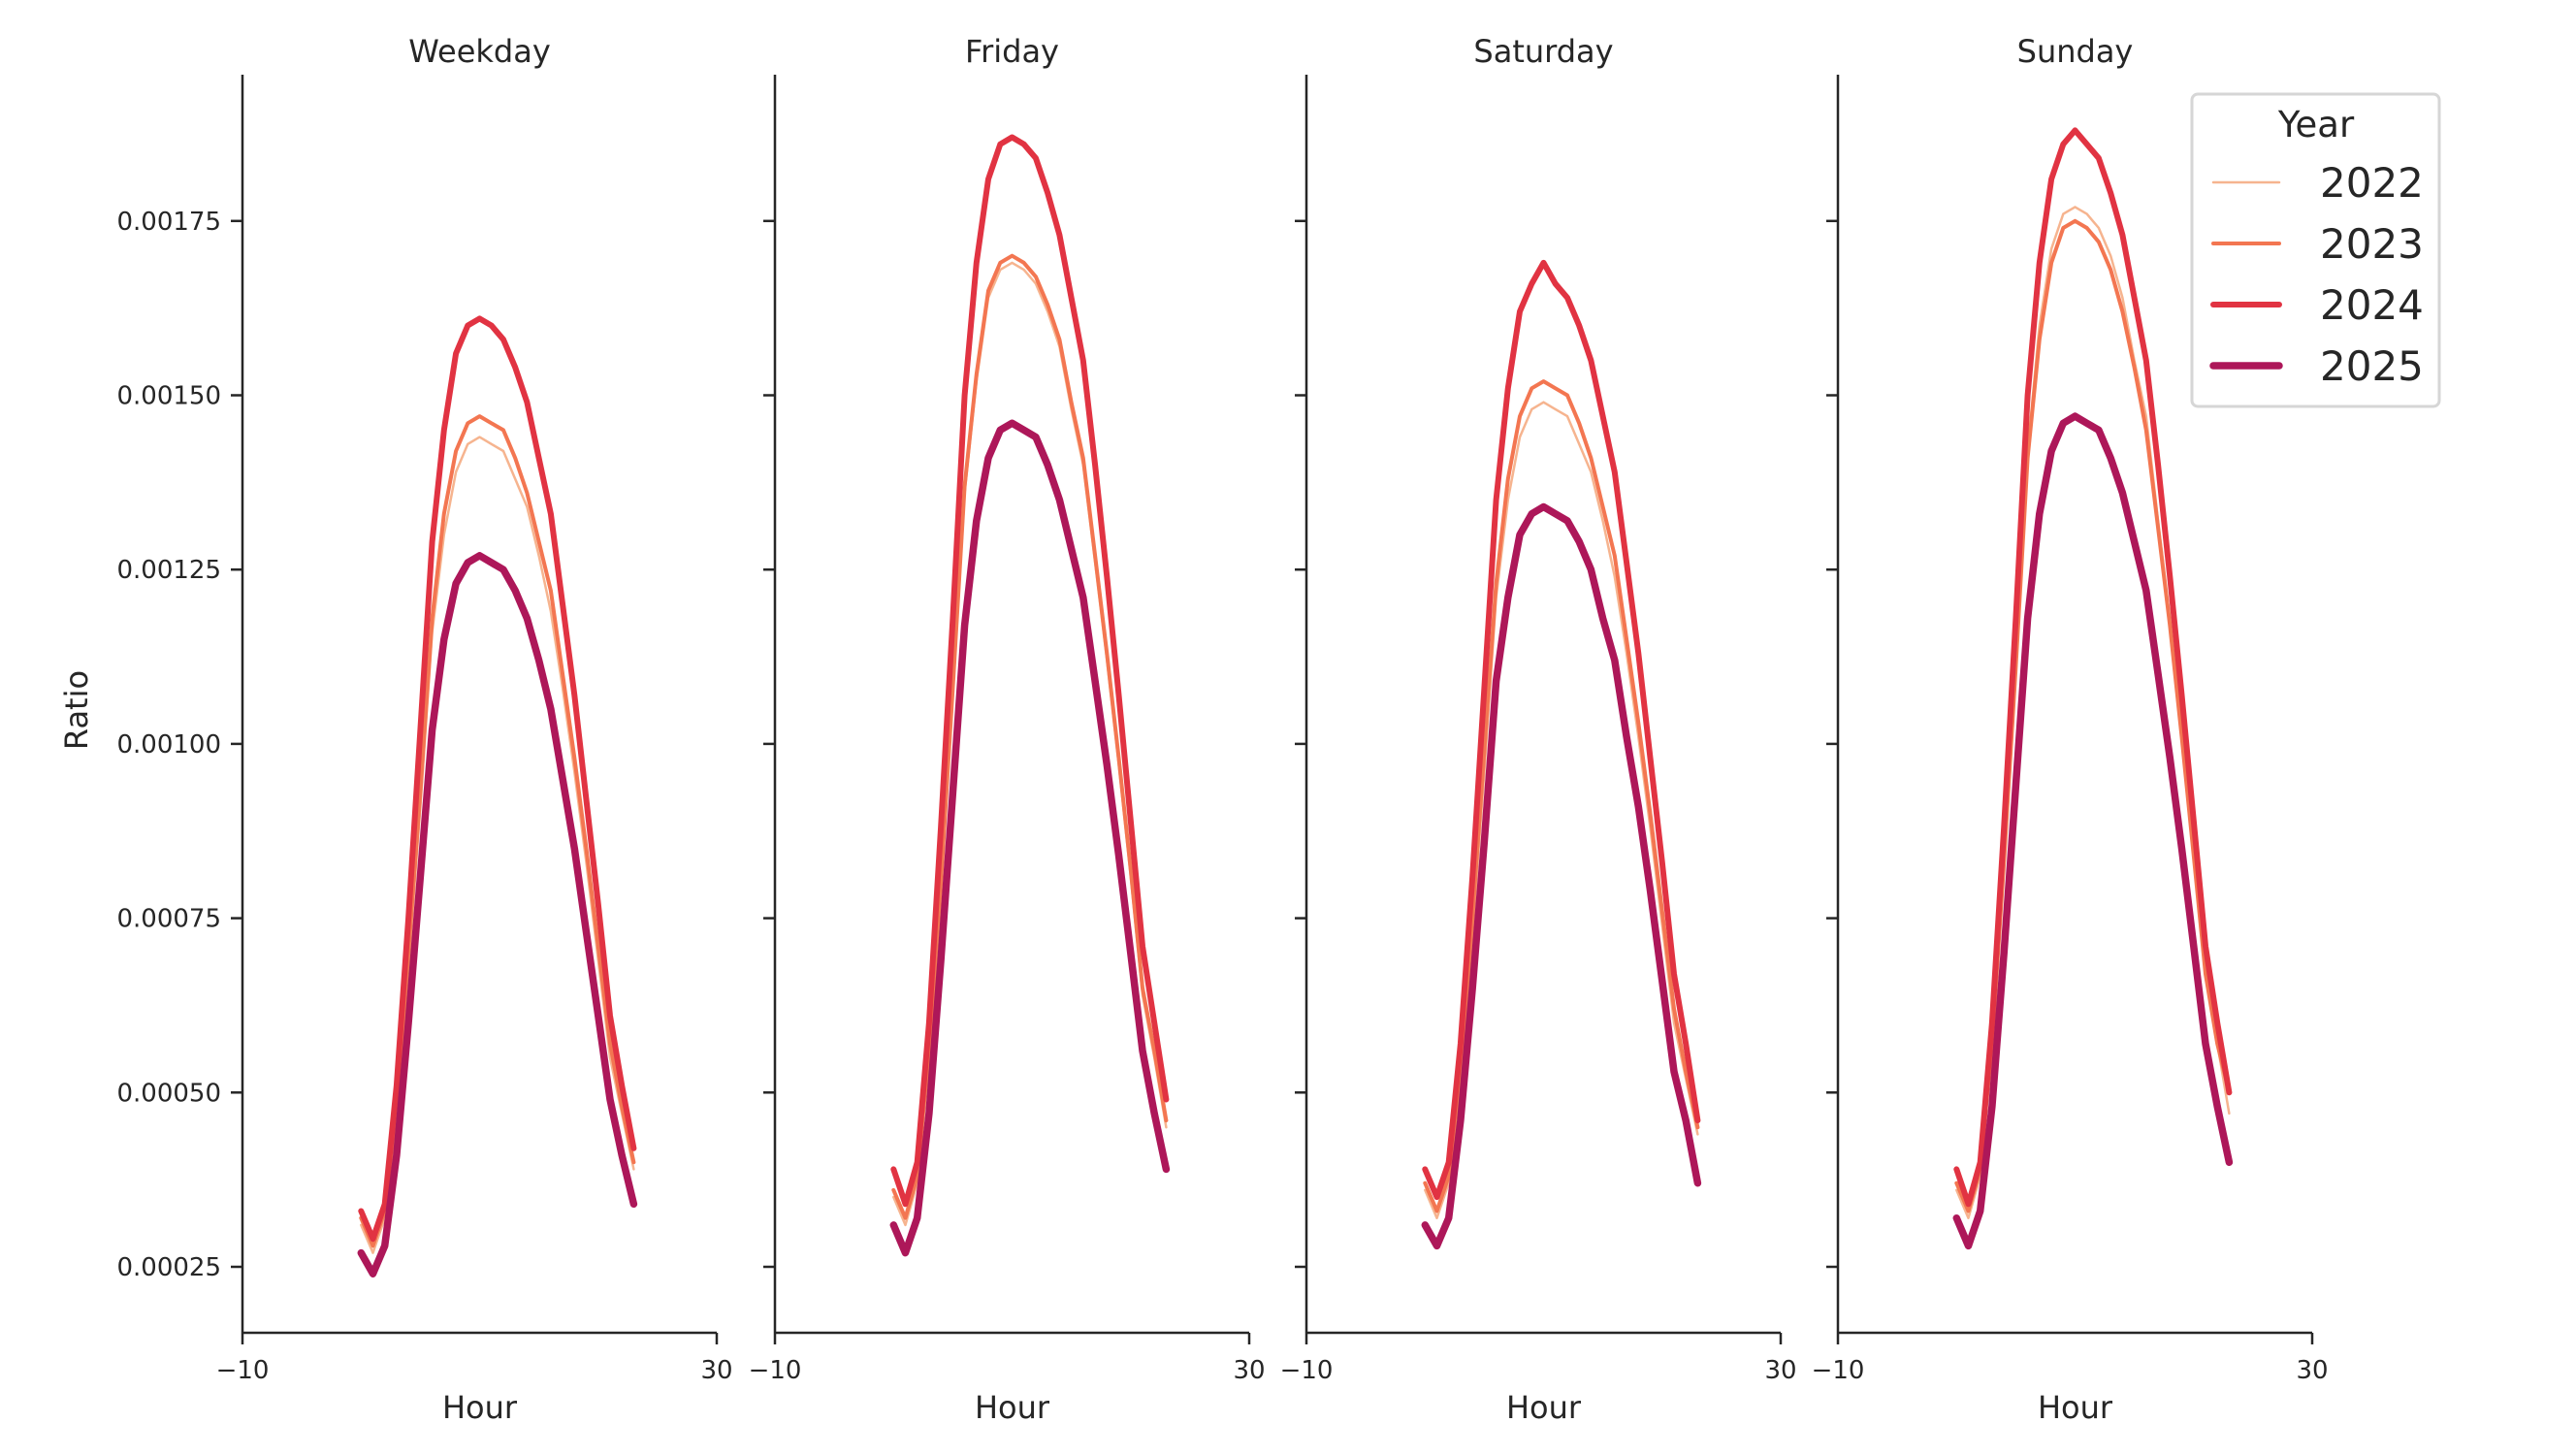 The image size is (2576, 1455). What do you see at coordinates (2372, 183) in the screenshot?
I see `legend-label: 2022` at bounding box center [2372, 183].